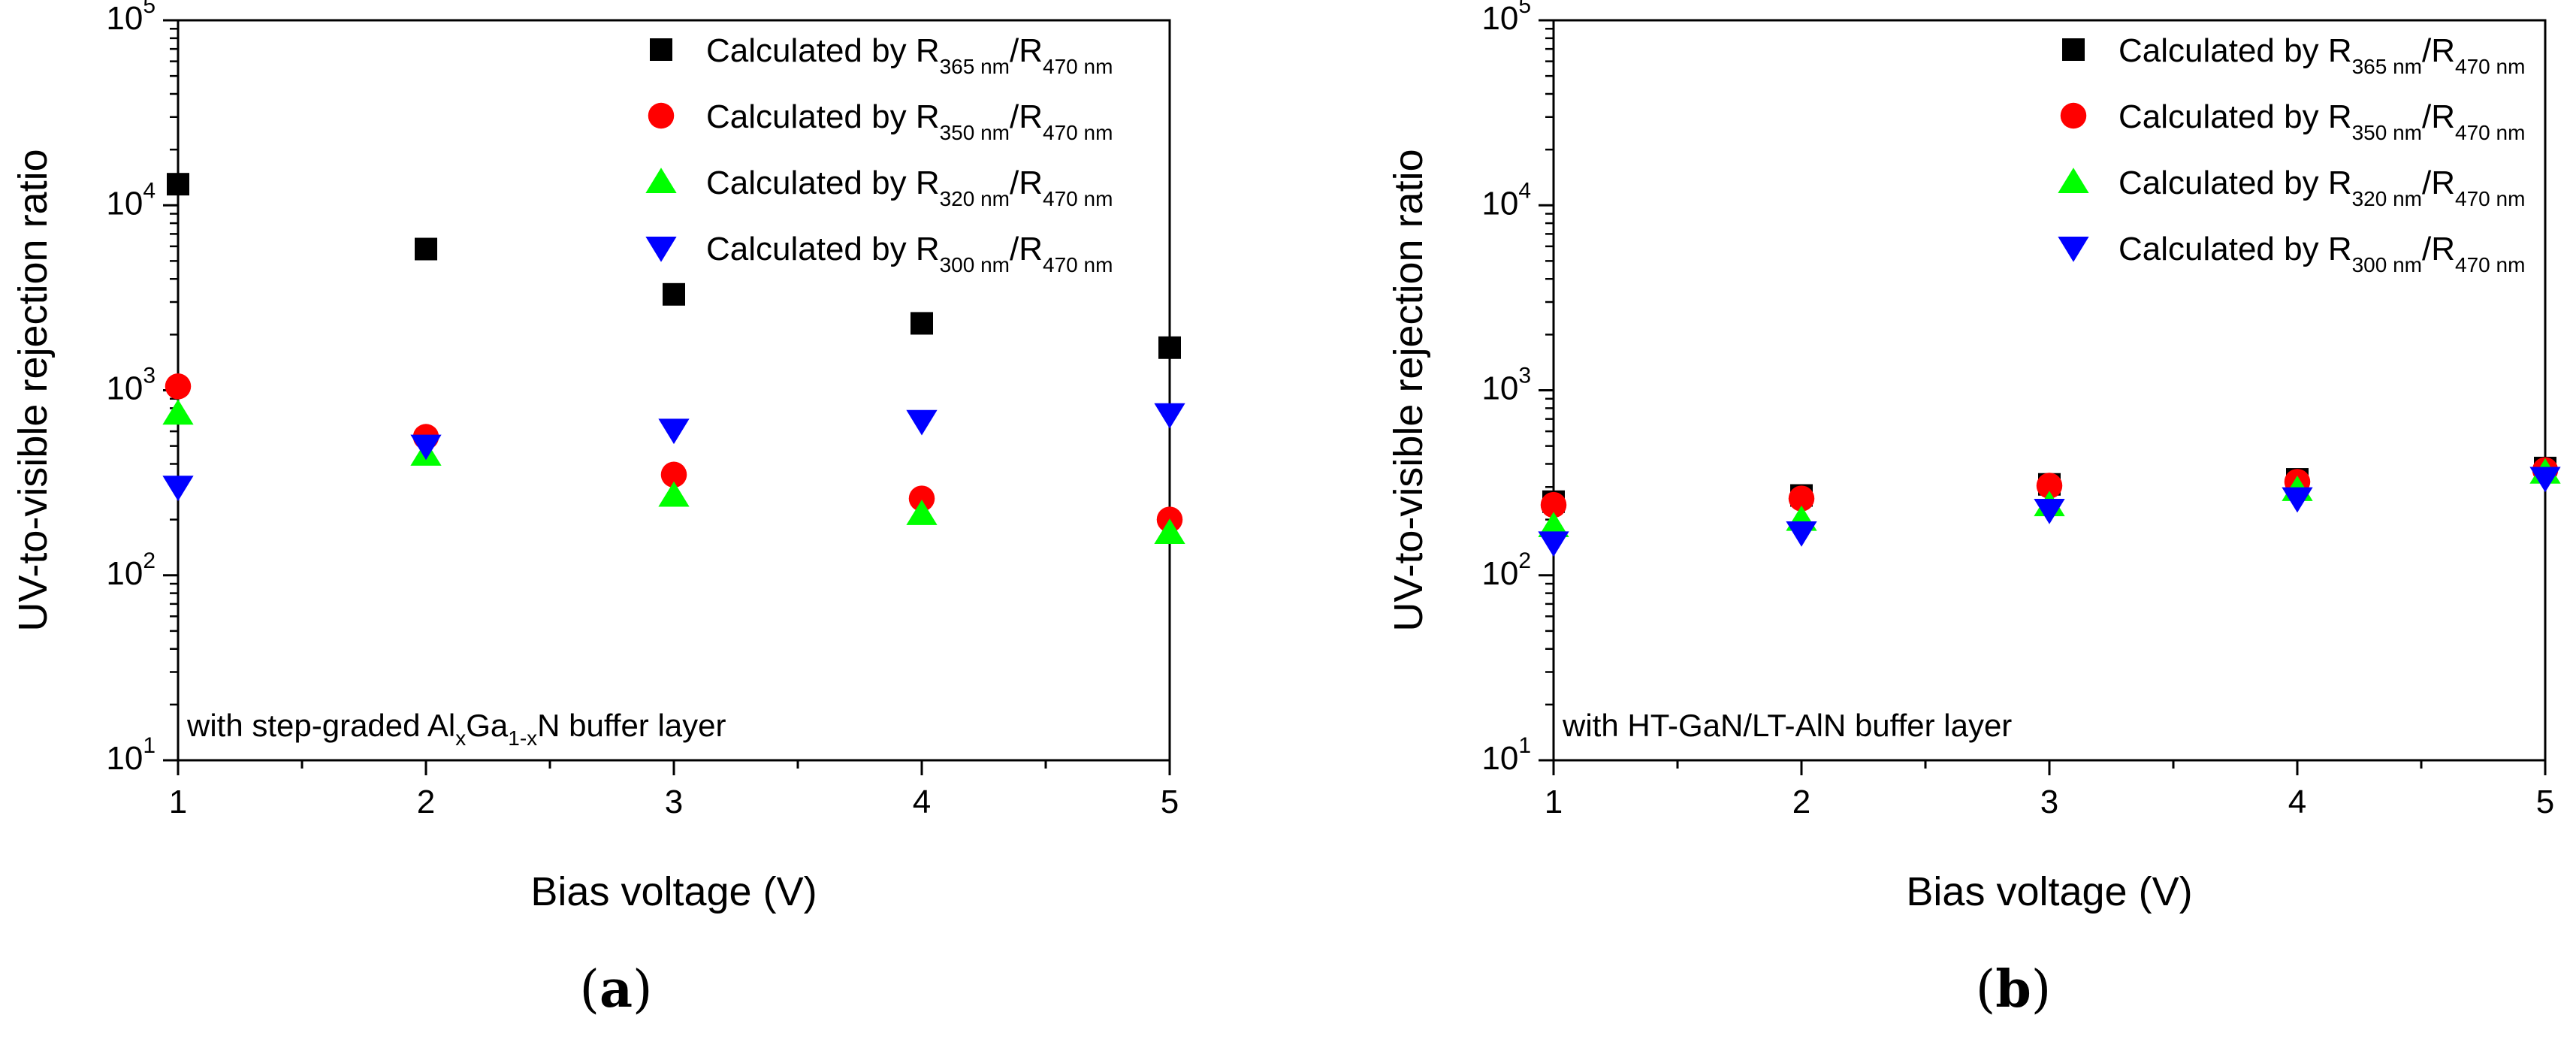  Describe the element at coordinates (2014, 989) in the screenshot. I see `panel-label: (b)` at that location.